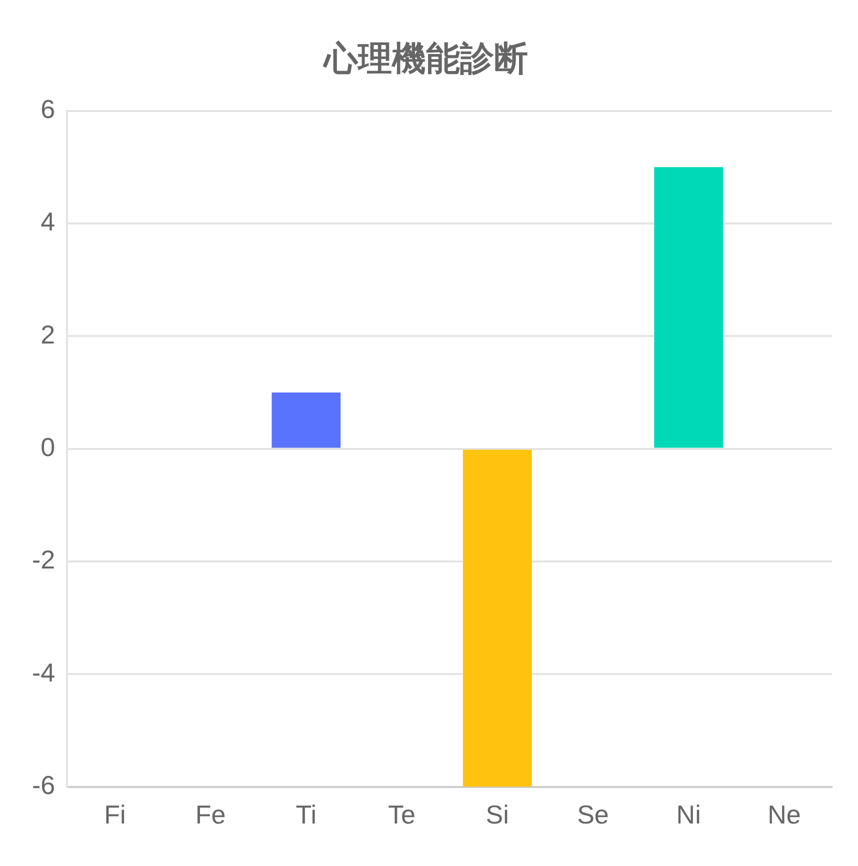 The image size is (858, 866). Describe the element at coordinates (425, 59) in the screenshot. I see `chart-title: 心理機能診断` at that location.